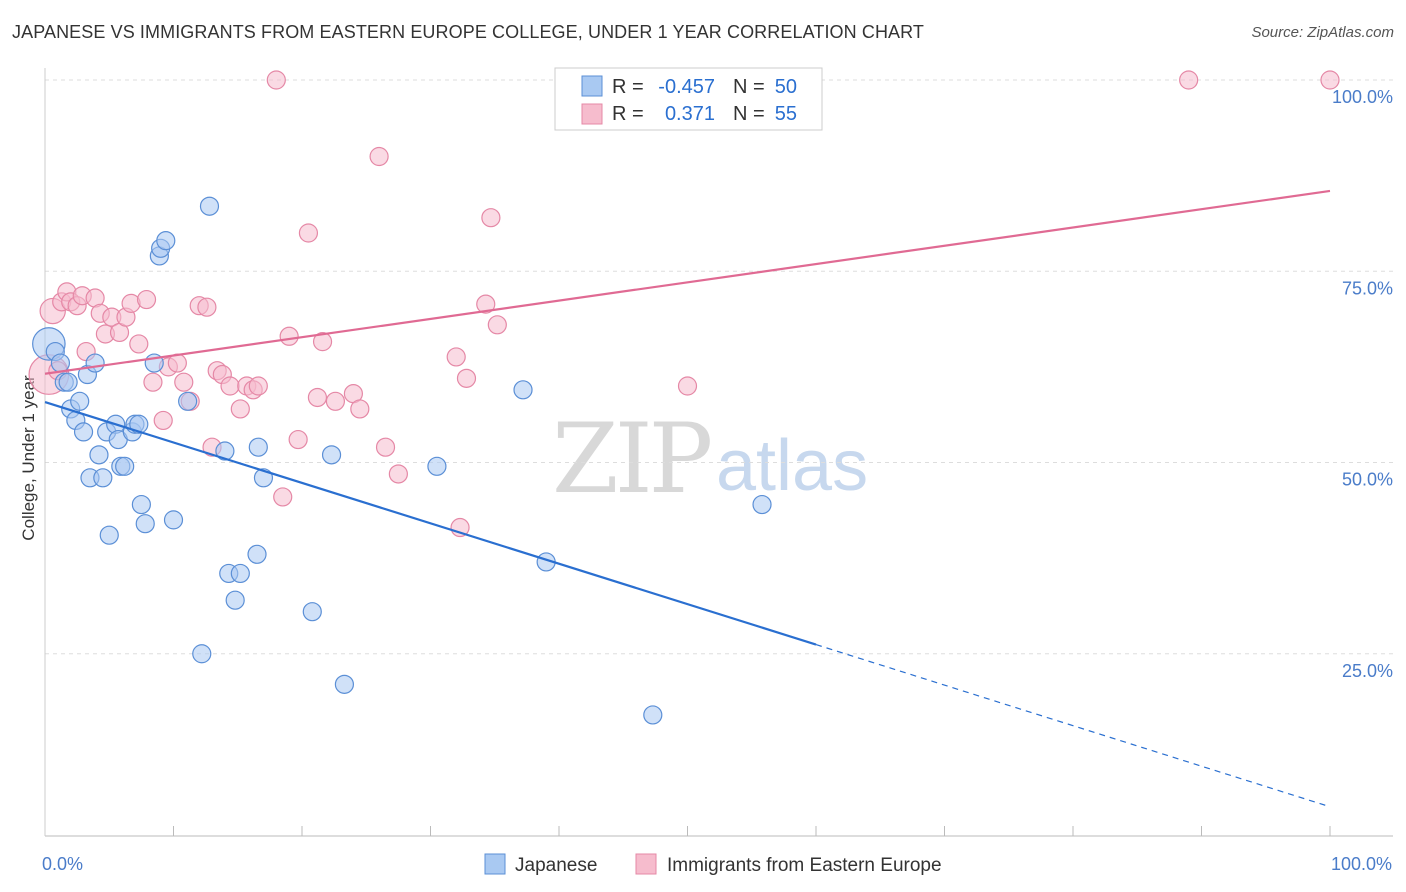 The width and height of the screenshot is (1406, 892). Describe the element at coordinates (752, 831) in the screenshot. I see `x-ticks` at that location.